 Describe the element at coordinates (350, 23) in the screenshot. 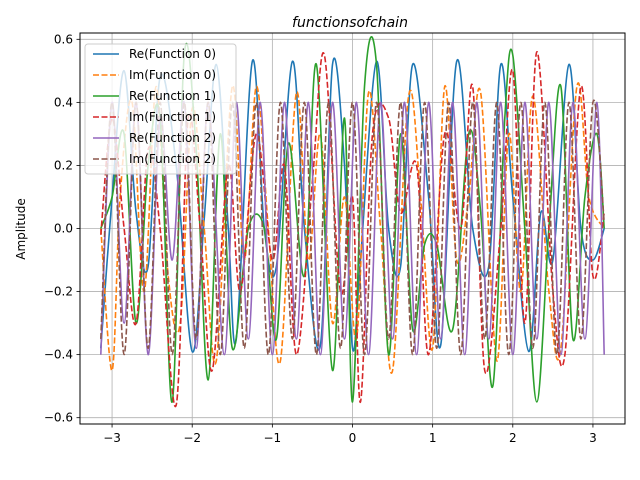

I see `chart-title: functionsofchain` at that location.